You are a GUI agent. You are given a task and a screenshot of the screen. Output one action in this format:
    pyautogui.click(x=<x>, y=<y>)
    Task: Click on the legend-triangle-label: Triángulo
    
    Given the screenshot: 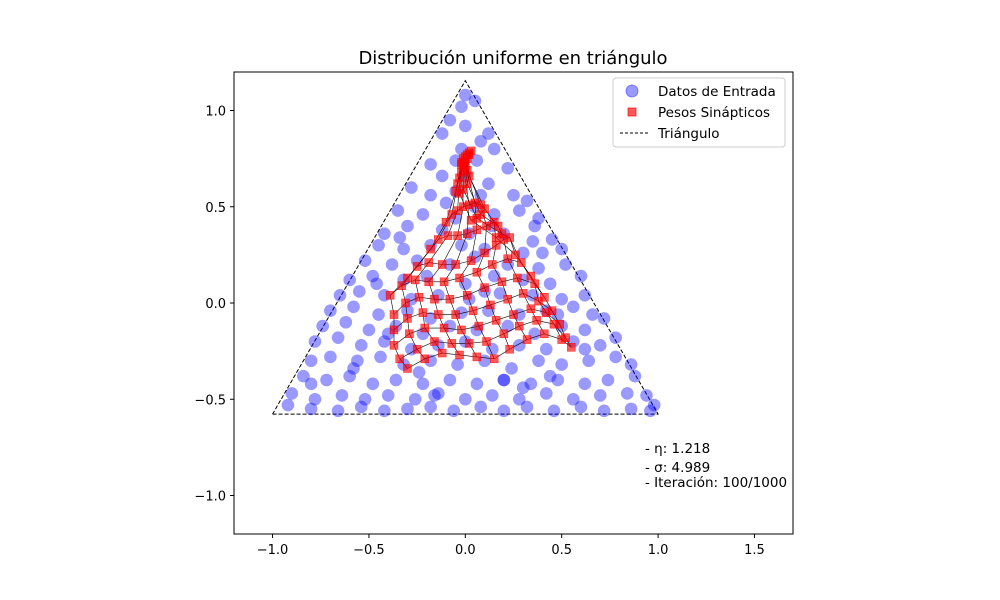 What is the action you would take?
    pyautogui.click(x=688, y=134)
    